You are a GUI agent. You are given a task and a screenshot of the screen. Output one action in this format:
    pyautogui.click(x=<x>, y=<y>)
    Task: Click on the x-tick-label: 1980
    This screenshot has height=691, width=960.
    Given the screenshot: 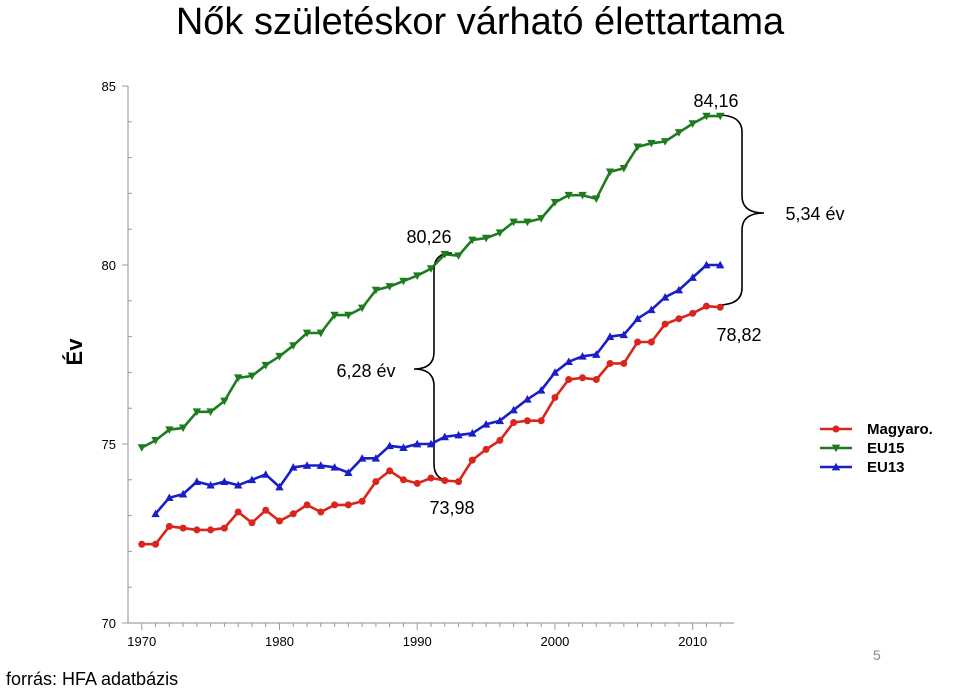 What is the action you would take?
    pyautogui.click(x=279, y=641)
    